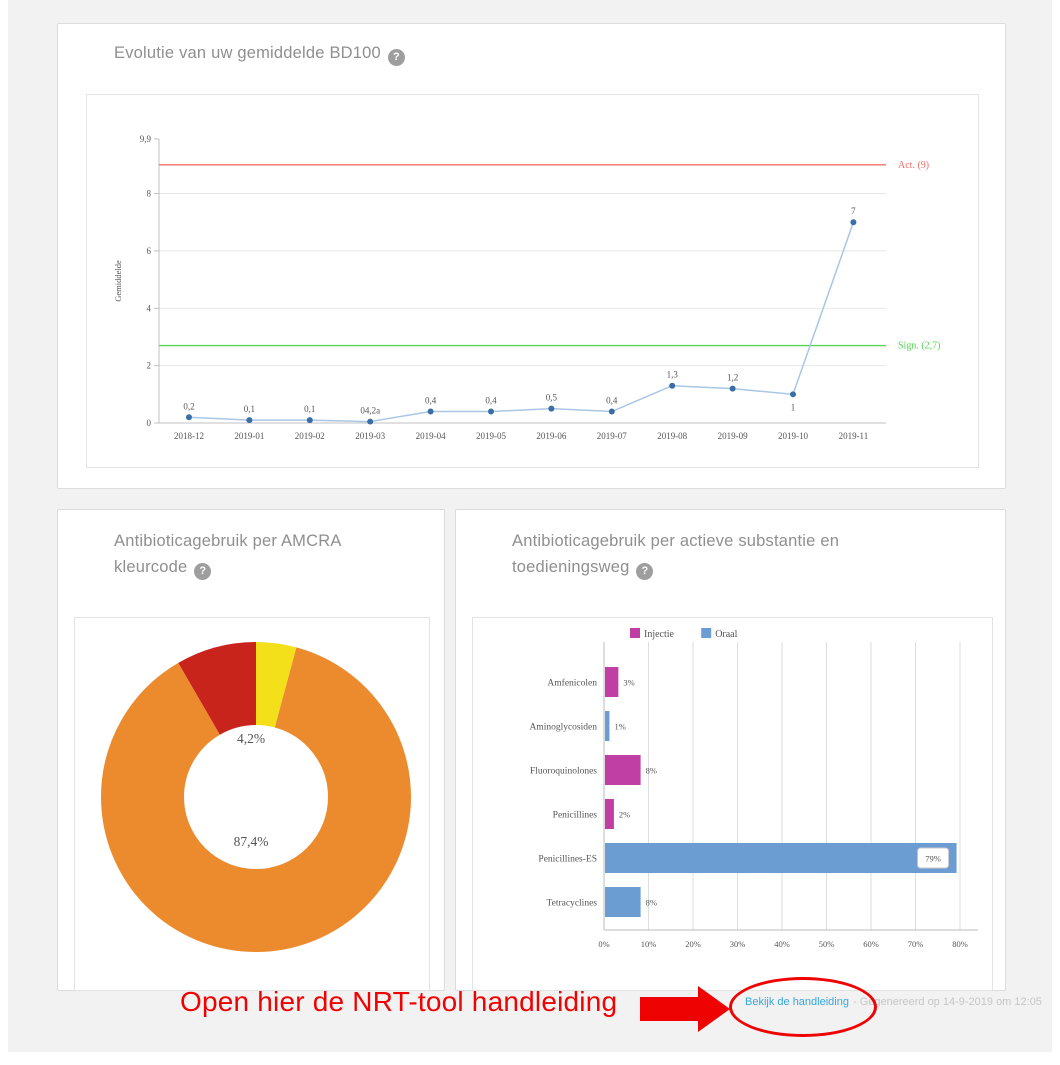 The image size is (1060, 1065). What do you see at coordinates (913, 165) in the screenshot?
I see `reference-line-label: Act. (9)` at bounding box center [913, 165].